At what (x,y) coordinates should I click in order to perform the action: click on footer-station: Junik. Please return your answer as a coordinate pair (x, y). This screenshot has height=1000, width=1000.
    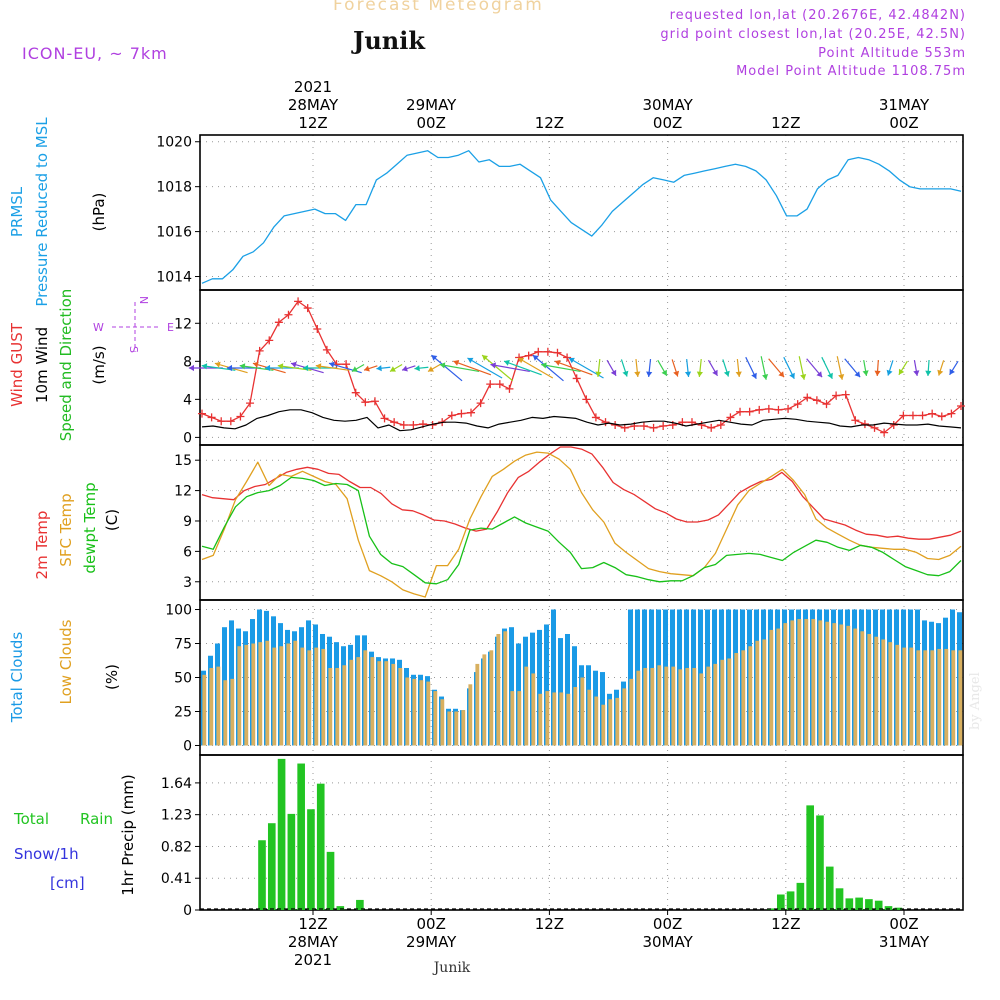
    Looking at the image, I should click on (451, 968).